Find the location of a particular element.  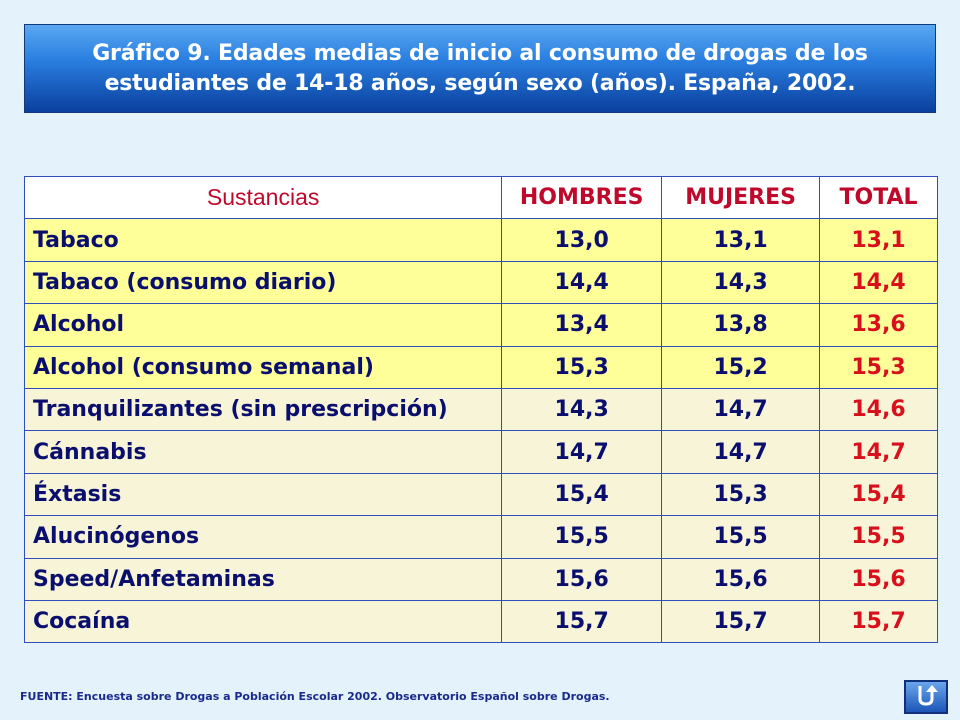

cell-total: 15,4 is located at coordinates (878, 494).